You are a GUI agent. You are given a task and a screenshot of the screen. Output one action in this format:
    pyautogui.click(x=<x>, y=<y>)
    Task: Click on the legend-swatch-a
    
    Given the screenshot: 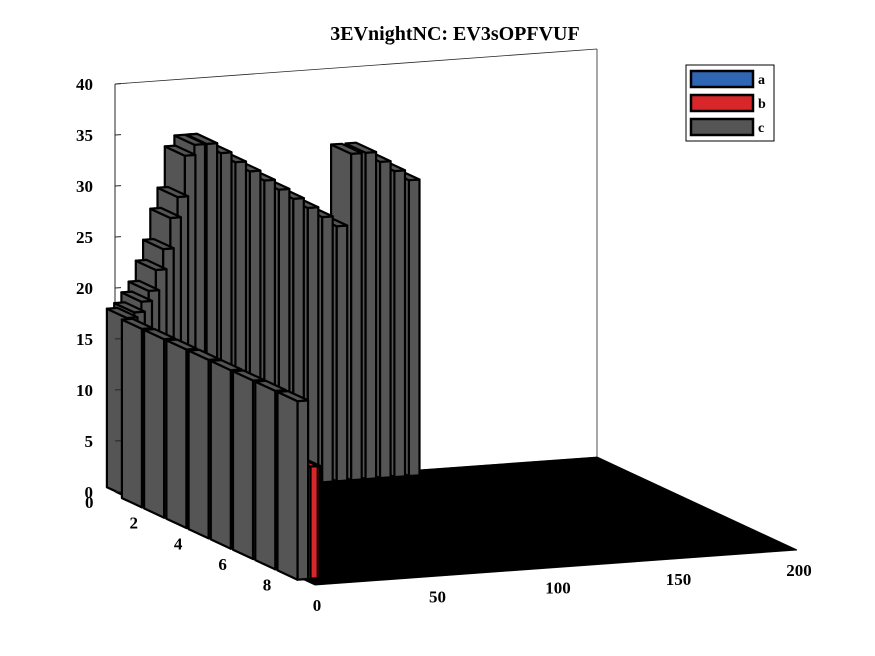 What is the action you would take?
    pyautogui.click(x=722, y=79)
    